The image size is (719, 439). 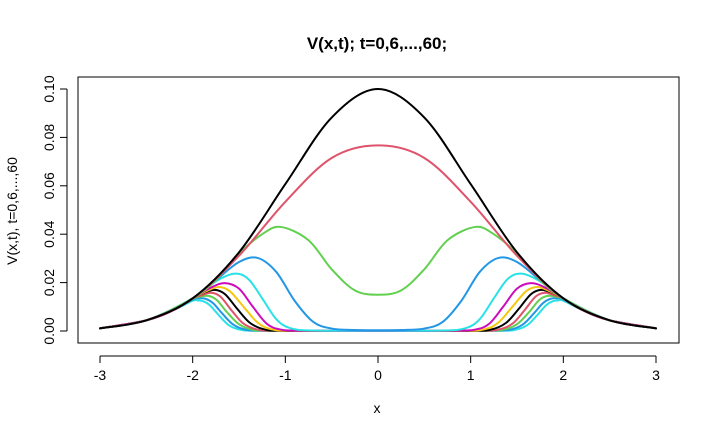 I want to click on x-tick-label: 2, so click(x=563, y=375).